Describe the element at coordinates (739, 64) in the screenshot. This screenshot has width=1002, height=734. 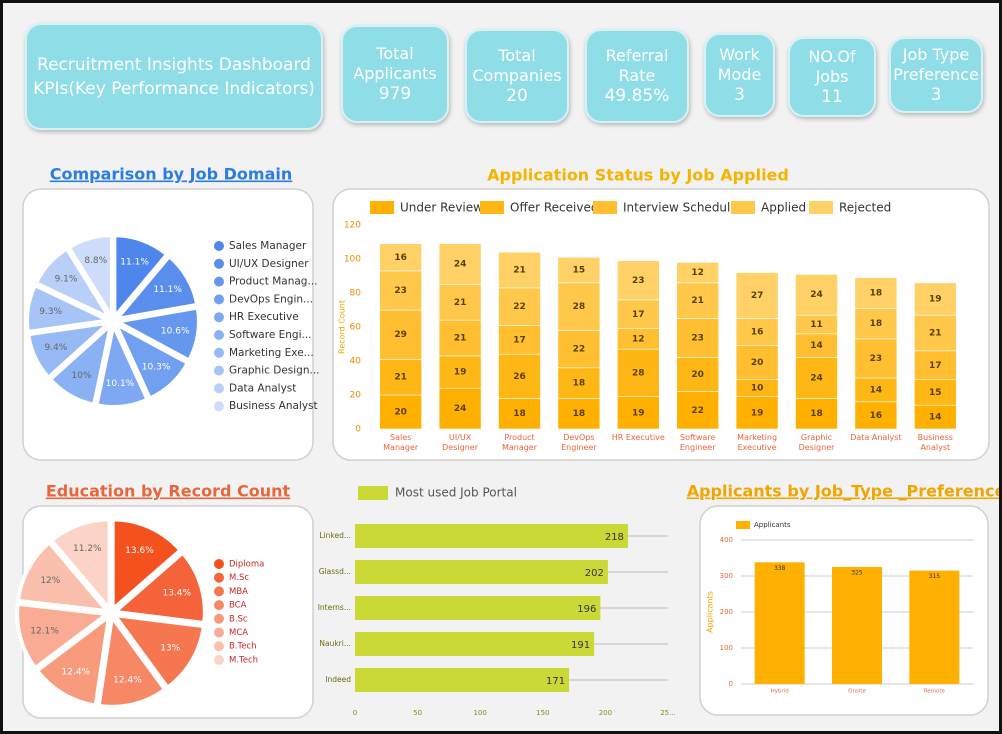
I see `kpi-label: Work Mode` at that location.